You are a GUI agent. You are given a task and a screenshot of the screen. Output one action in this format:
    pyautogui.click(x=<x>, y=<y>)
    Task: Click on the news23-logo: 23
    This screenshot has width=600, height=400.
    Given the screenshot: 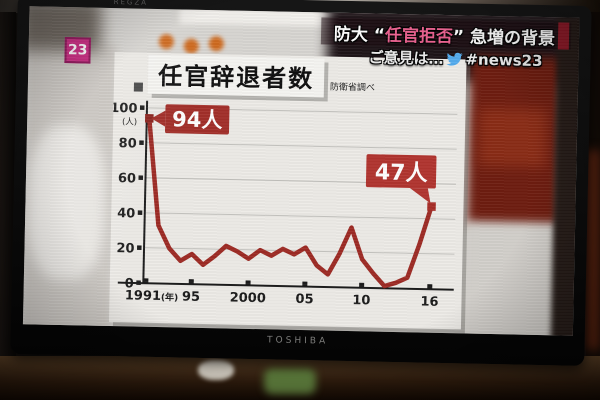 What is the action you would take?
    pyautogui.click(x=77, y=50)
    